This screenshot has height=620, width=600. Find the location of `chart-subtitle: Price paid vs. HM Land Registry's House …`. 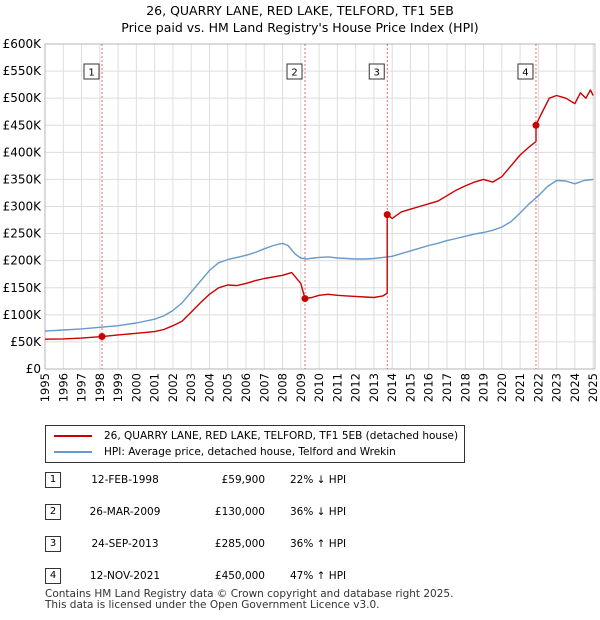

chart-subtitle: Price paid vs. HM Land Registry's House … is located at coordinates (300, 27).